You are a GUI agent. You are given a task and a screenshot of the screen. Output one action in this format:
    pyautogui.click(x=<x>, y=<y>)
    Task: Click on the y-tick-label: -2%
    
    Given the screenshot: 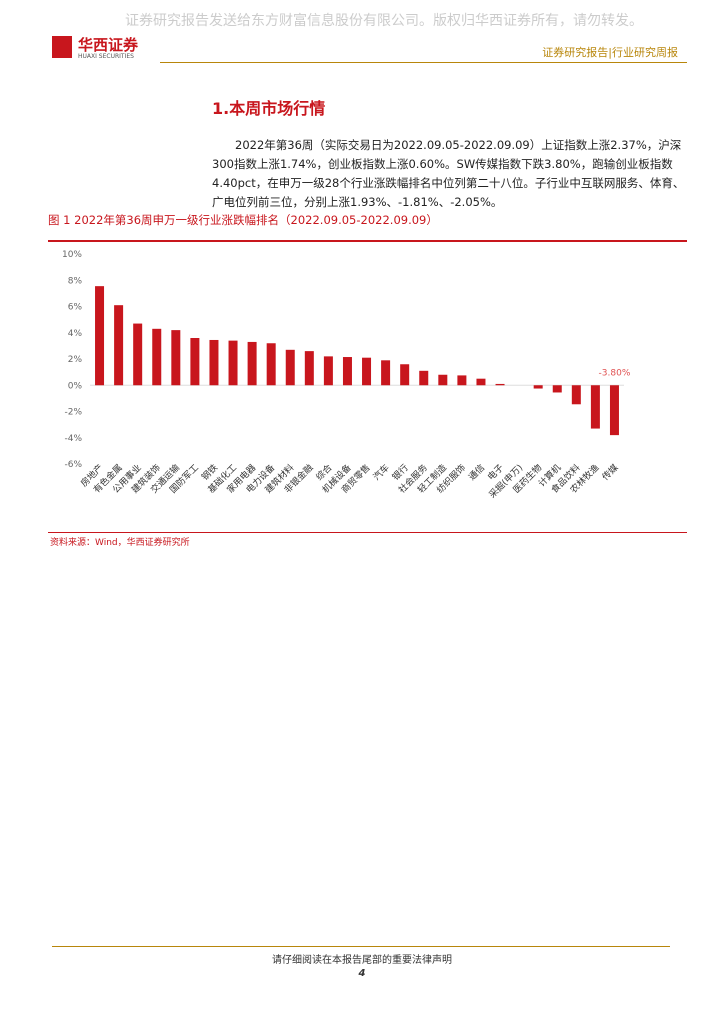 What is the action you would take?
    pyautogui.click(x=73, y=413)
    